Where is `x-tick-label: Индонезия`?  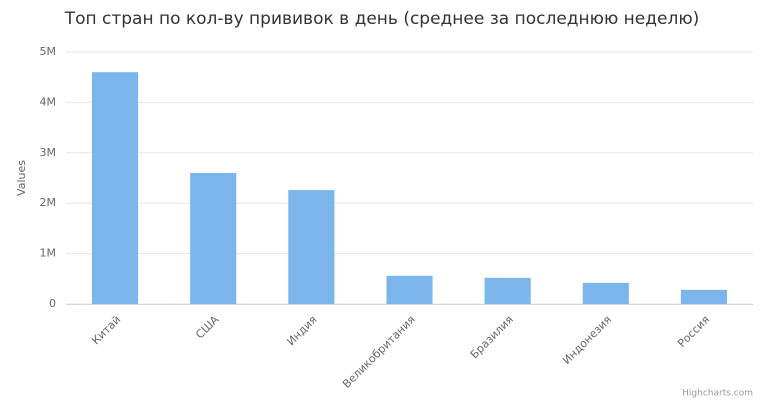 x-tick-label: Индонезия is located at coordinates (587, 340).